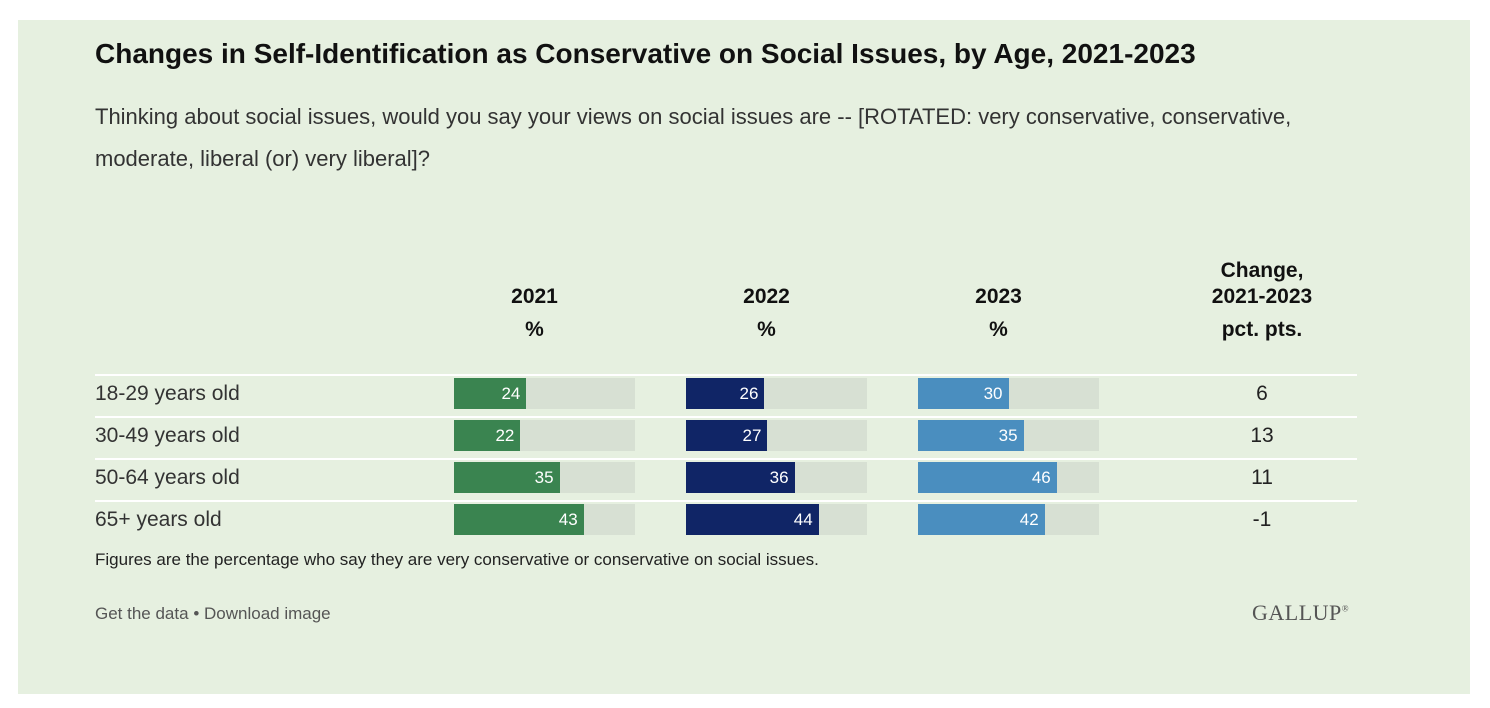 The image size is (1490, 708). Describe the element at coordinates (158, 519) in the screenshot. I see `row-label: 65+ years old` at that location.